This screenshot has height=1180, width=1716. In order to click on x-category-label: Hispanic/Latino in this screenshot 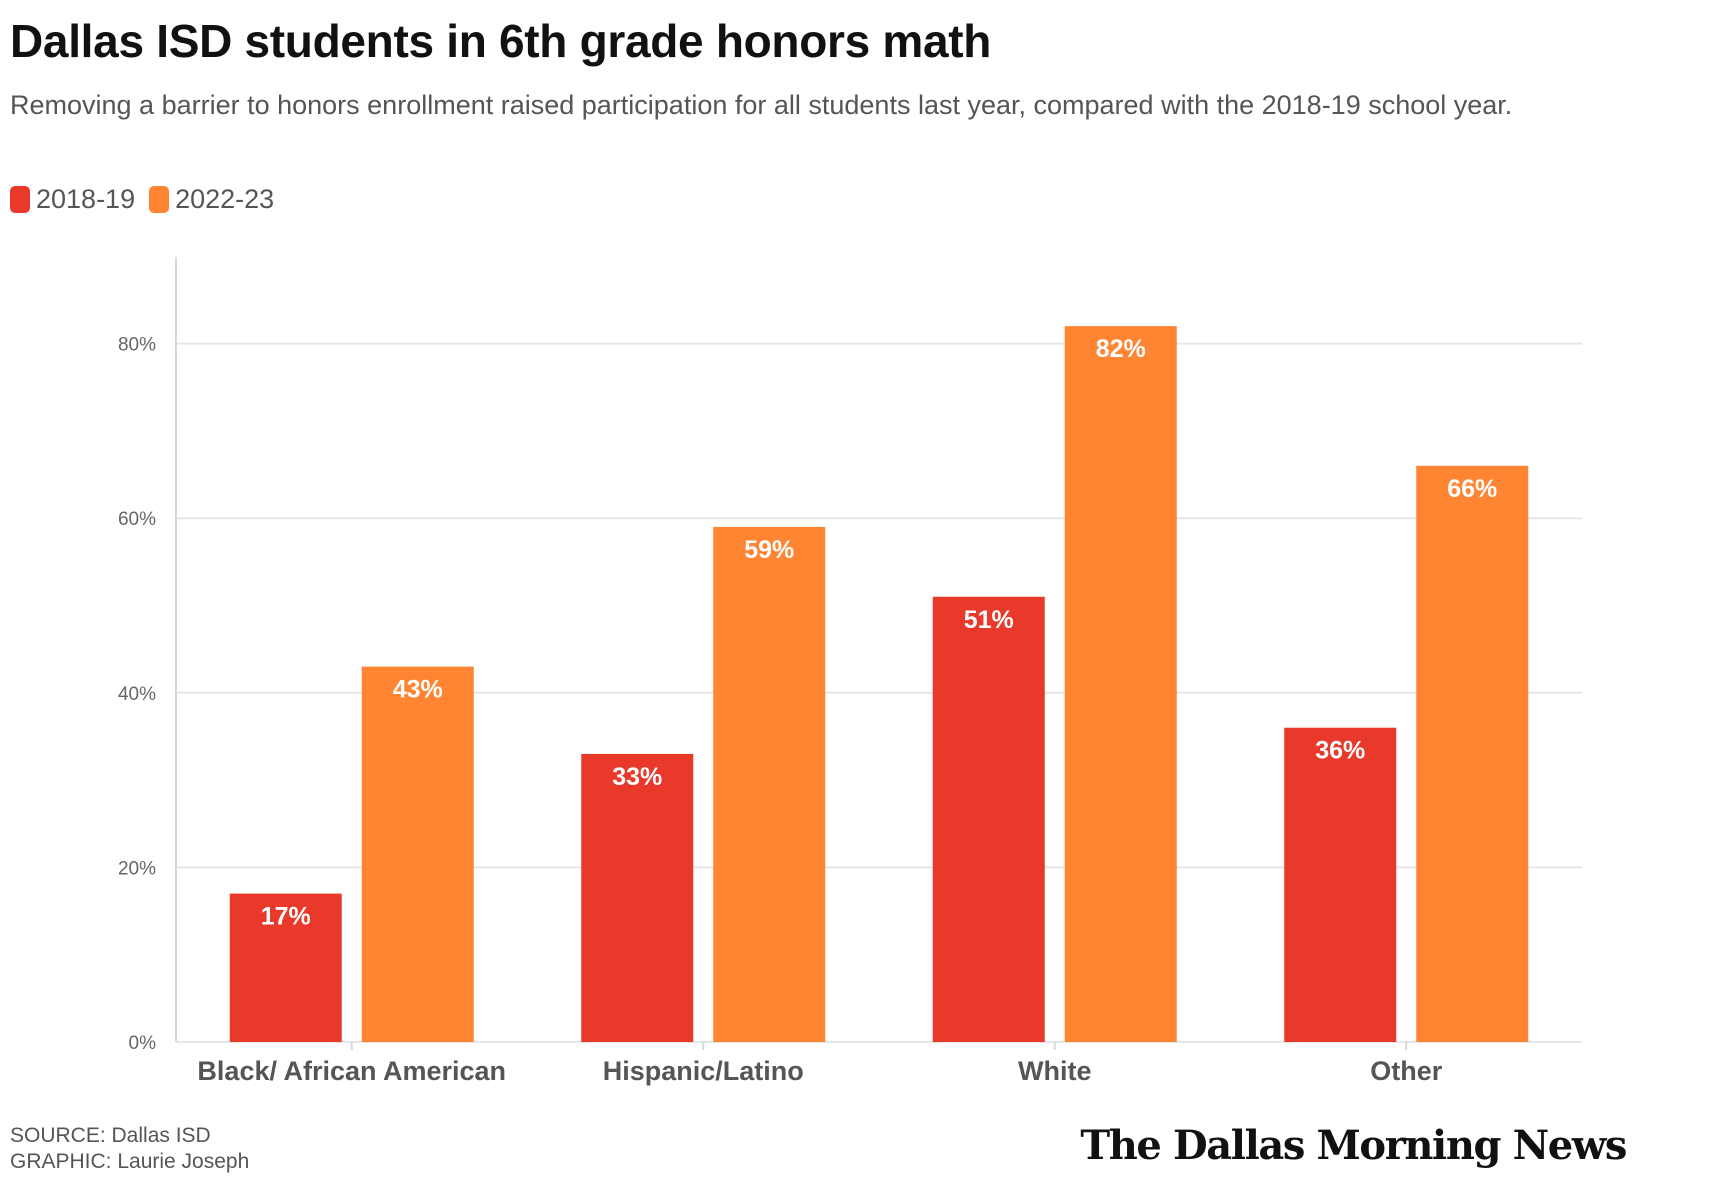, I will do `click(703, 1071)`.